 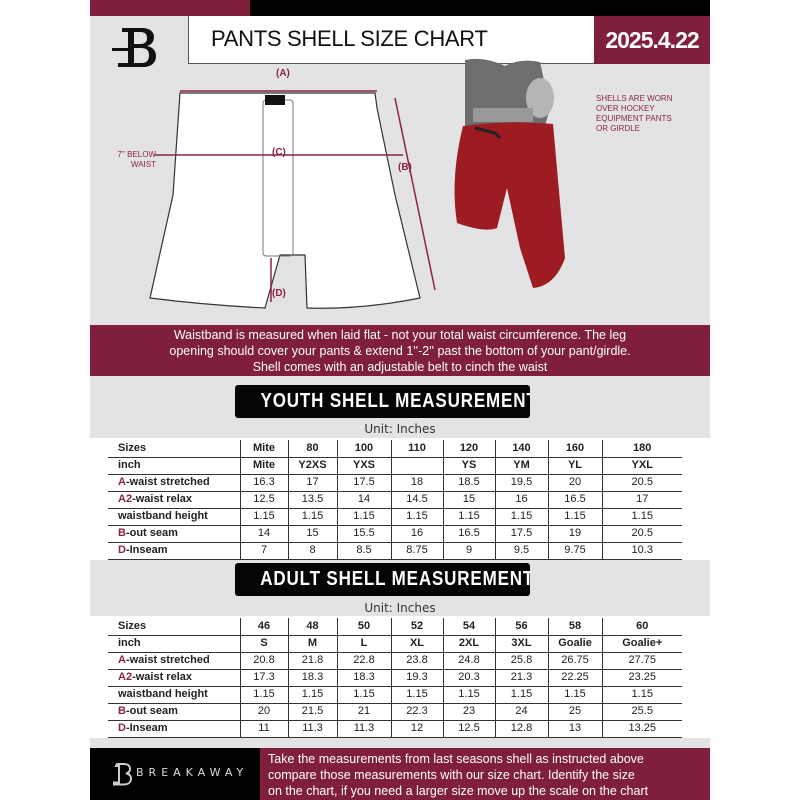 What do you see at coordinates (574, 644) in the screenshot?
I see `table-cell: Goalie` at bounding box center [574, 644].